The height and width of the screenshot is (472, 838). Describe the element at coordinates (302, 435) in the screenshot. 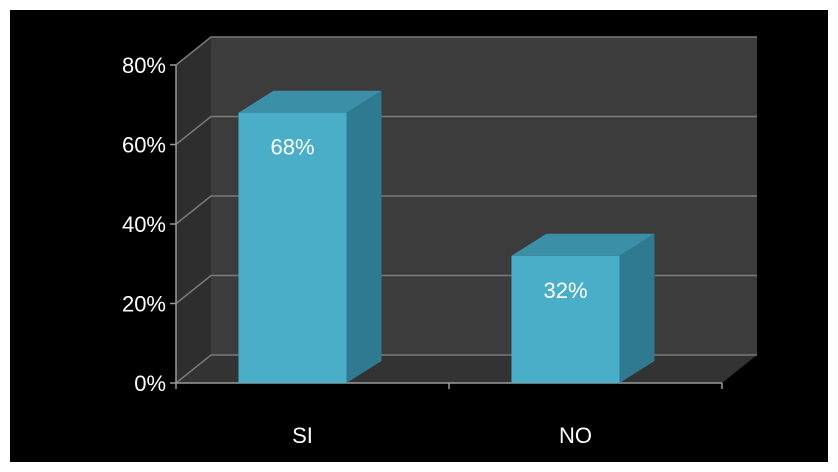

I see `x-axis-label: SI` at that location.